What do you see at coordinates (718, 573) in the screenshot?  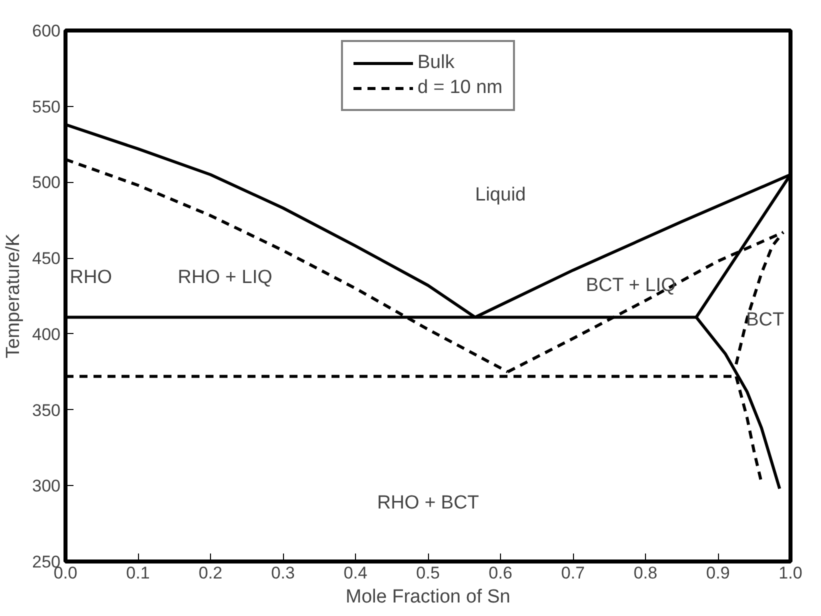 I see `x-tick-label: 0.9` at bounding box center [718, 573].